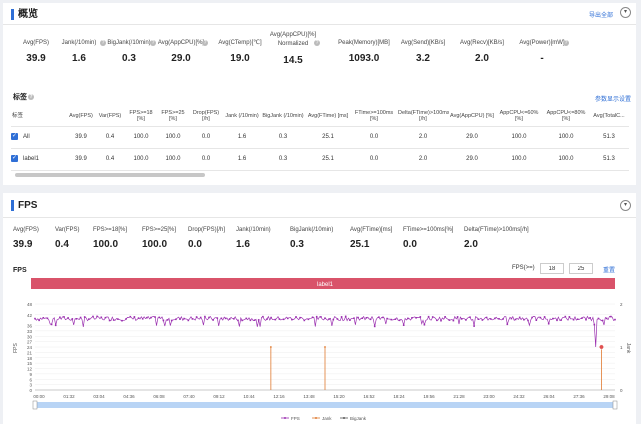  I want to click on x-tick-label: 01:32, so click(69, 396).